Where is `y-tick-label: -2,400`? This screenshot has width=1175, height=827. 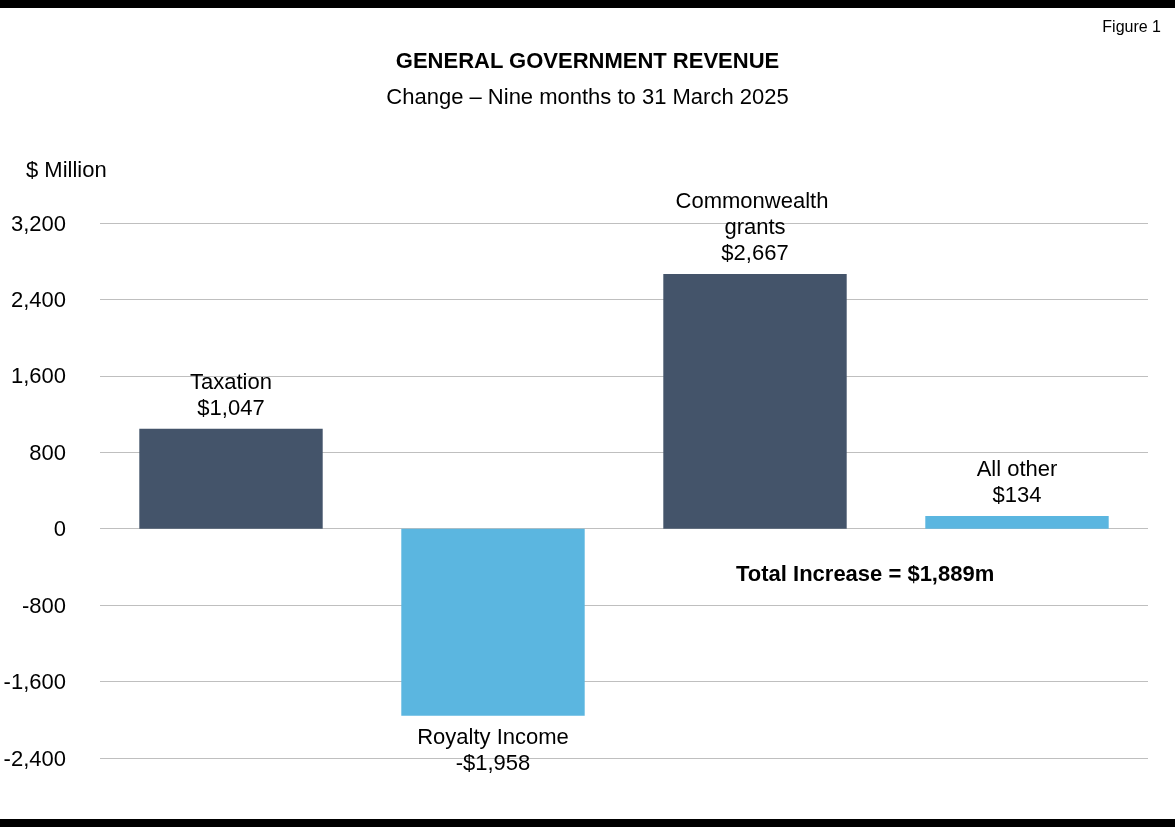 y-tick-label: -2,400 is located at coordinates (34, 758).